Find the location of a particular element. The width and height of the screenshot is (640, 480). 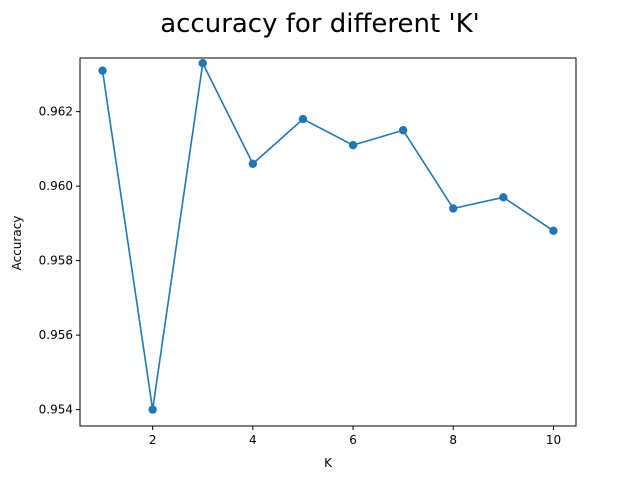

x-tick-label: 8 is located at coordinates (453, 440).